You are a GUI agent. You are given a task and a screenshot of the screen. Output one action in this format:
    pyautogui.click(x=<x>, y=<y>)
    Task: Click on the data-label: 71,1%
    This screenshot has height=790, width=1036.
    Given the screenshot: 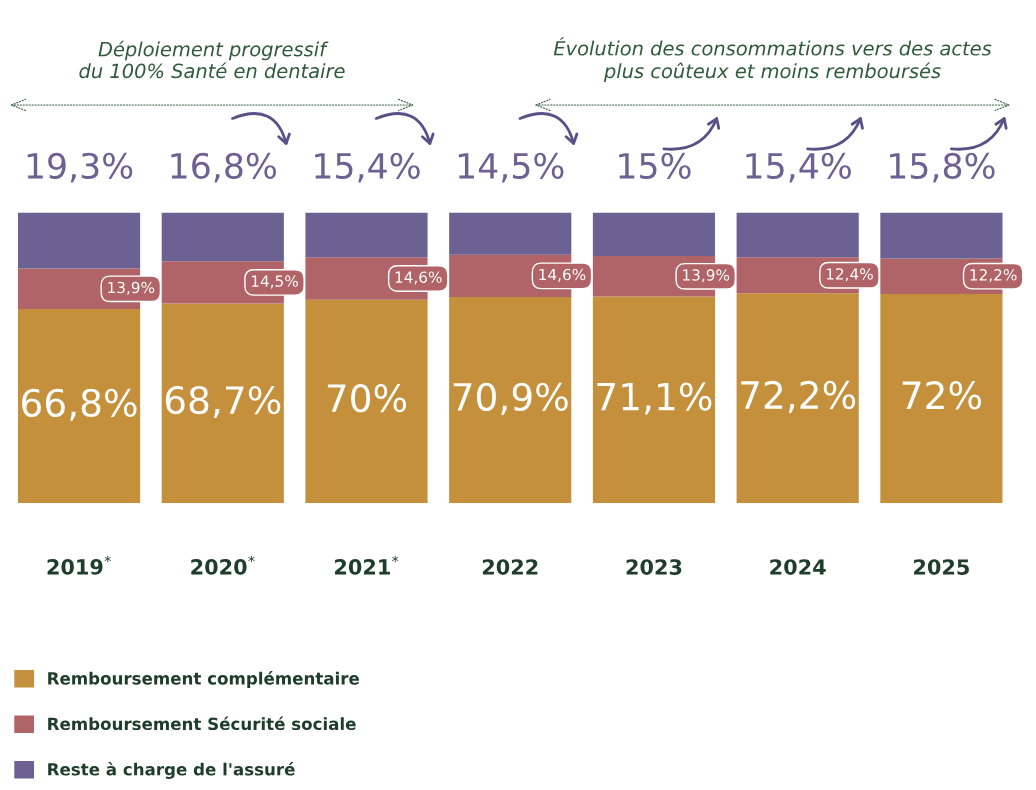 What is the action you would take?
    pyautogui.click(x=654, y=398)
    